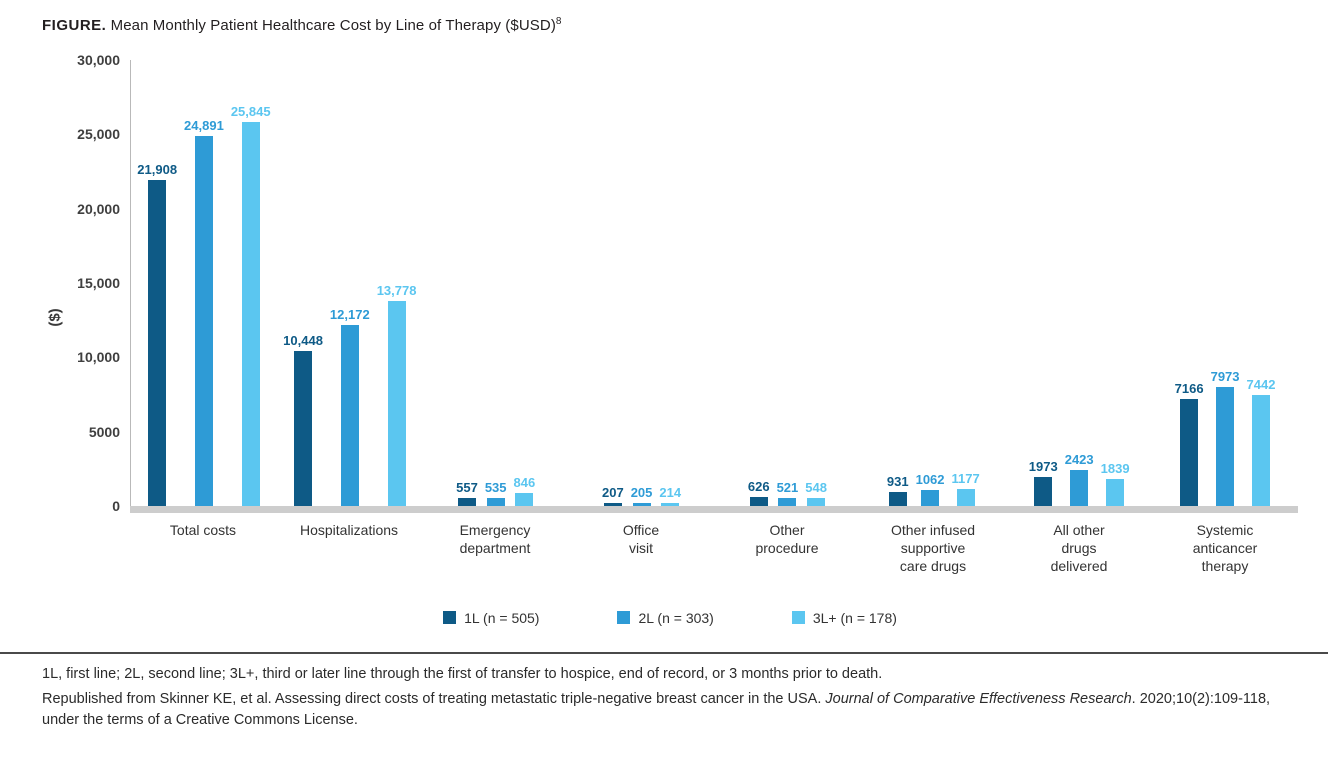  What do you see at coordinates (1261, 384) in the screenshot?
I see `bar-value-label: 7442` at bounding box center [1261, 384].